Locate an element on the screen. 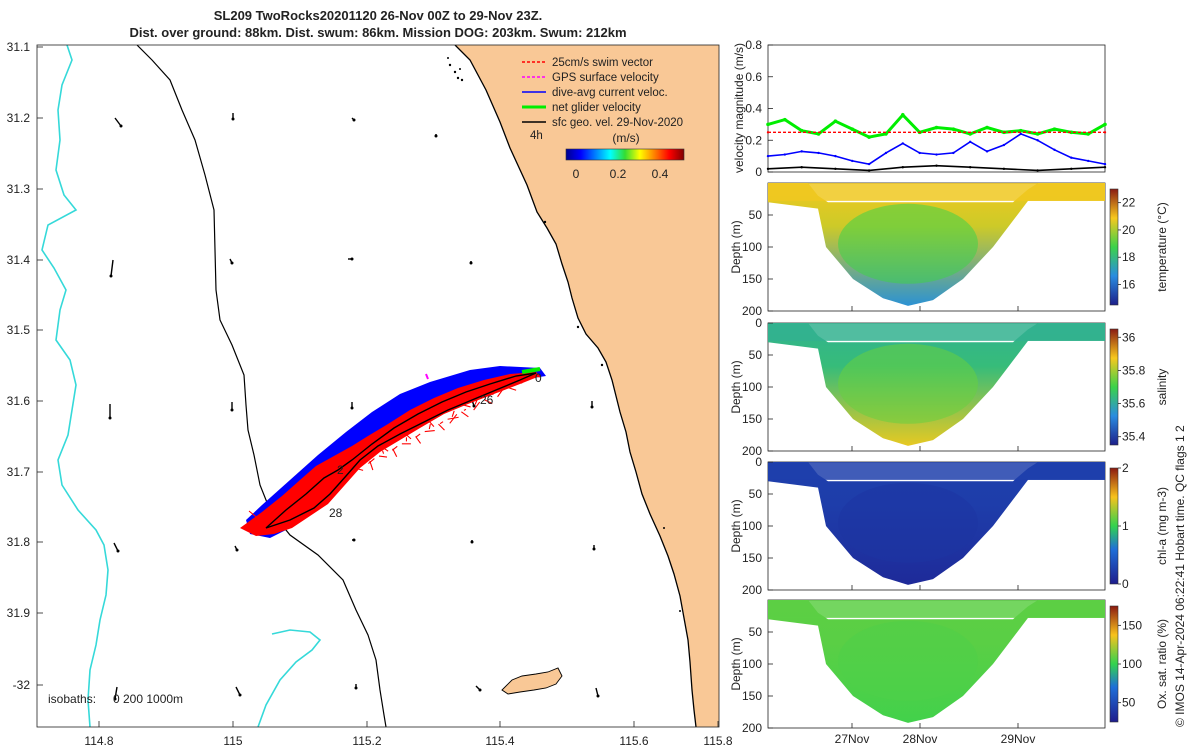 The height and width of the screenshot is (750, 1200). speed-colorbar-tick: 0 is located at coordinates (576, 174).